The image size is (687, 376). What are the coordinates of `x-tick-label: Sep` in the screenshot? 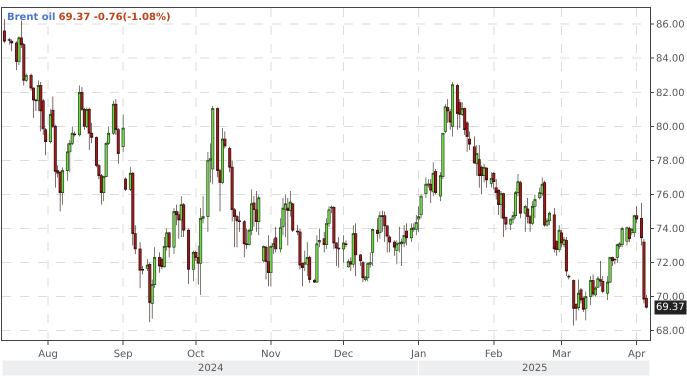 It's located at (123, 354).